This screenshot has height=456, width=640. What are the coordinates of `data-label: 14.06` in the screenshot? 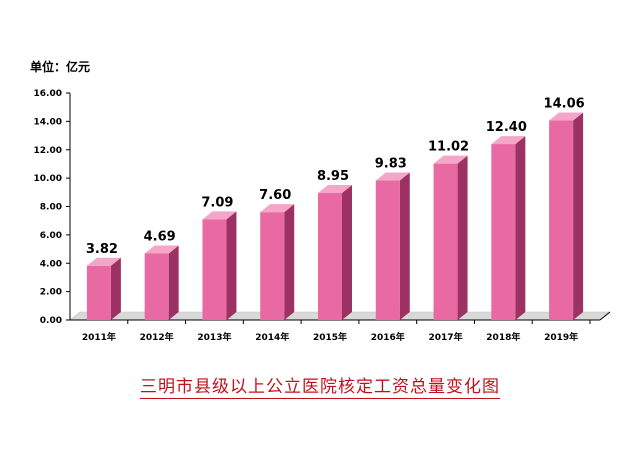 It's located at (564, 104).